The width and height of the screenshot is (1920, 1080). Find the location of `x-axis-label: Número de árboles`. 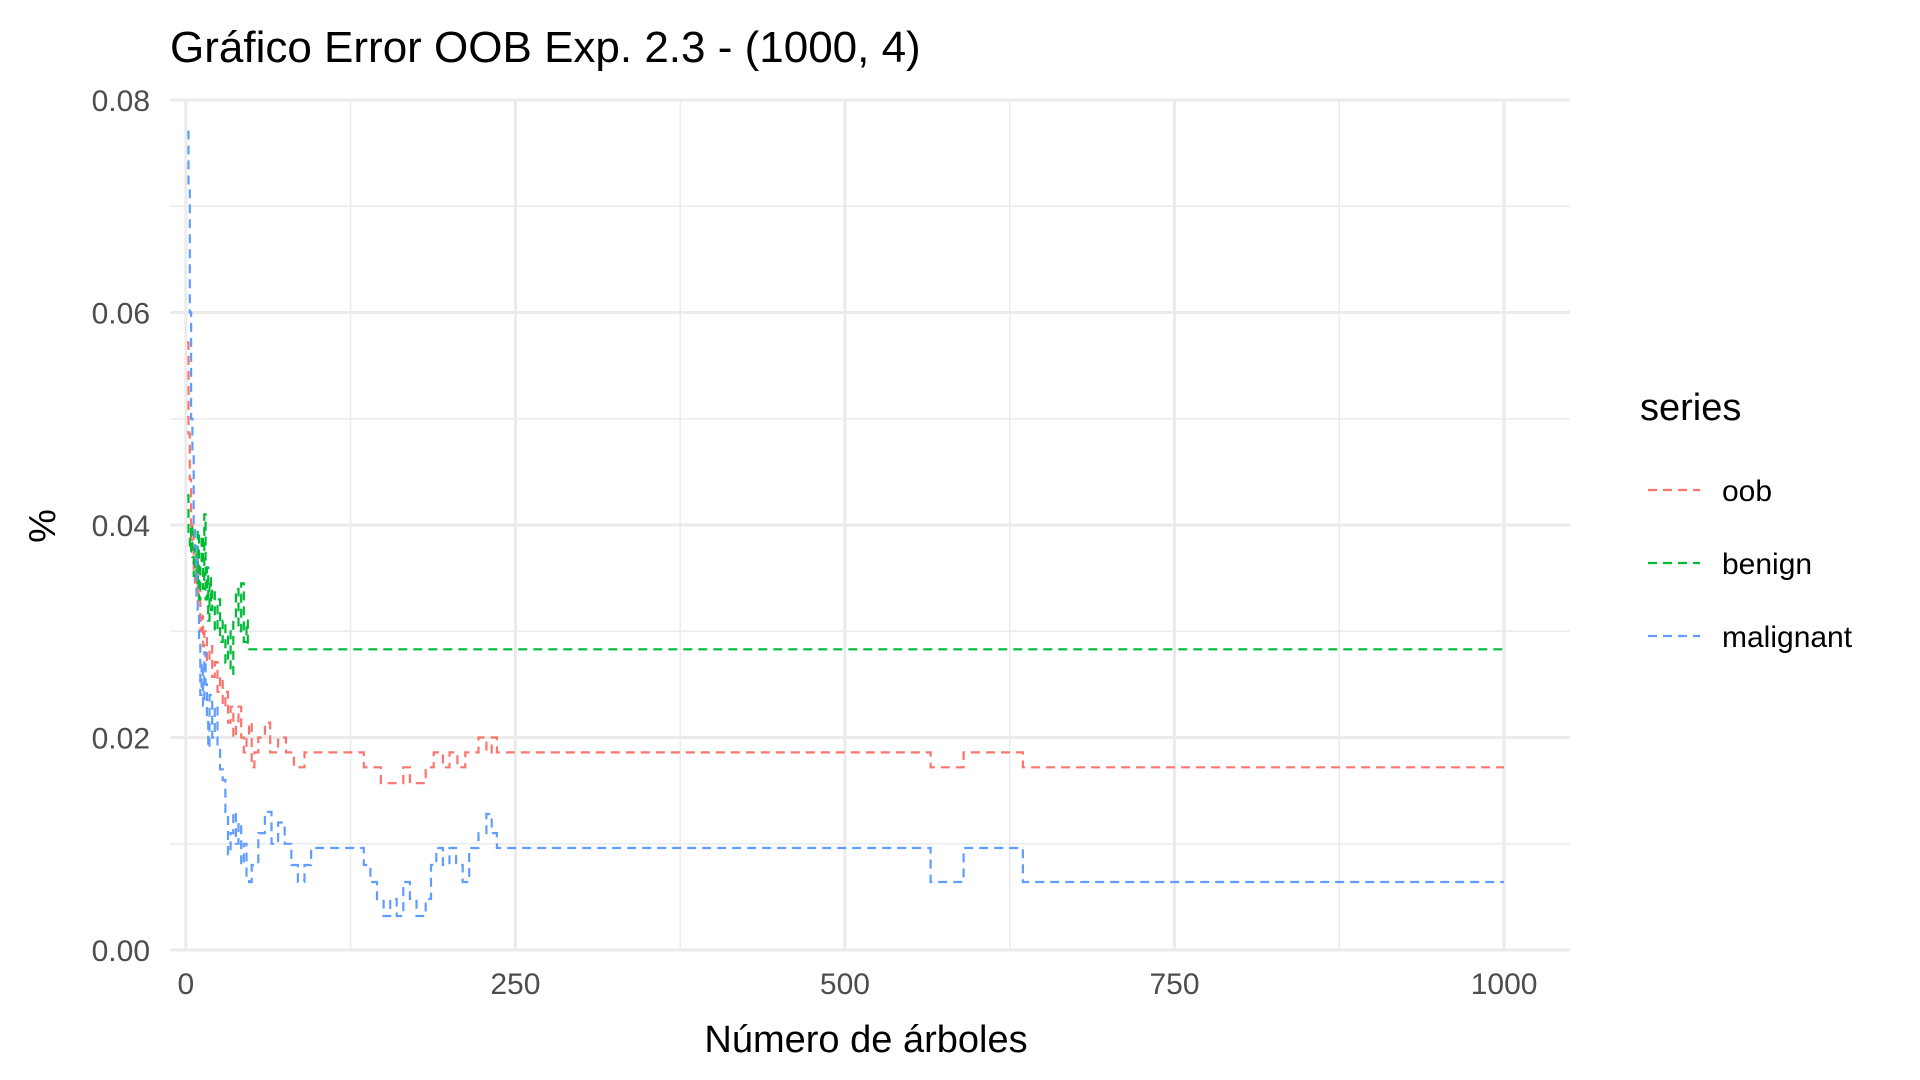

x-axis-label: Número de árboles is located at coordinates (865, 1040).